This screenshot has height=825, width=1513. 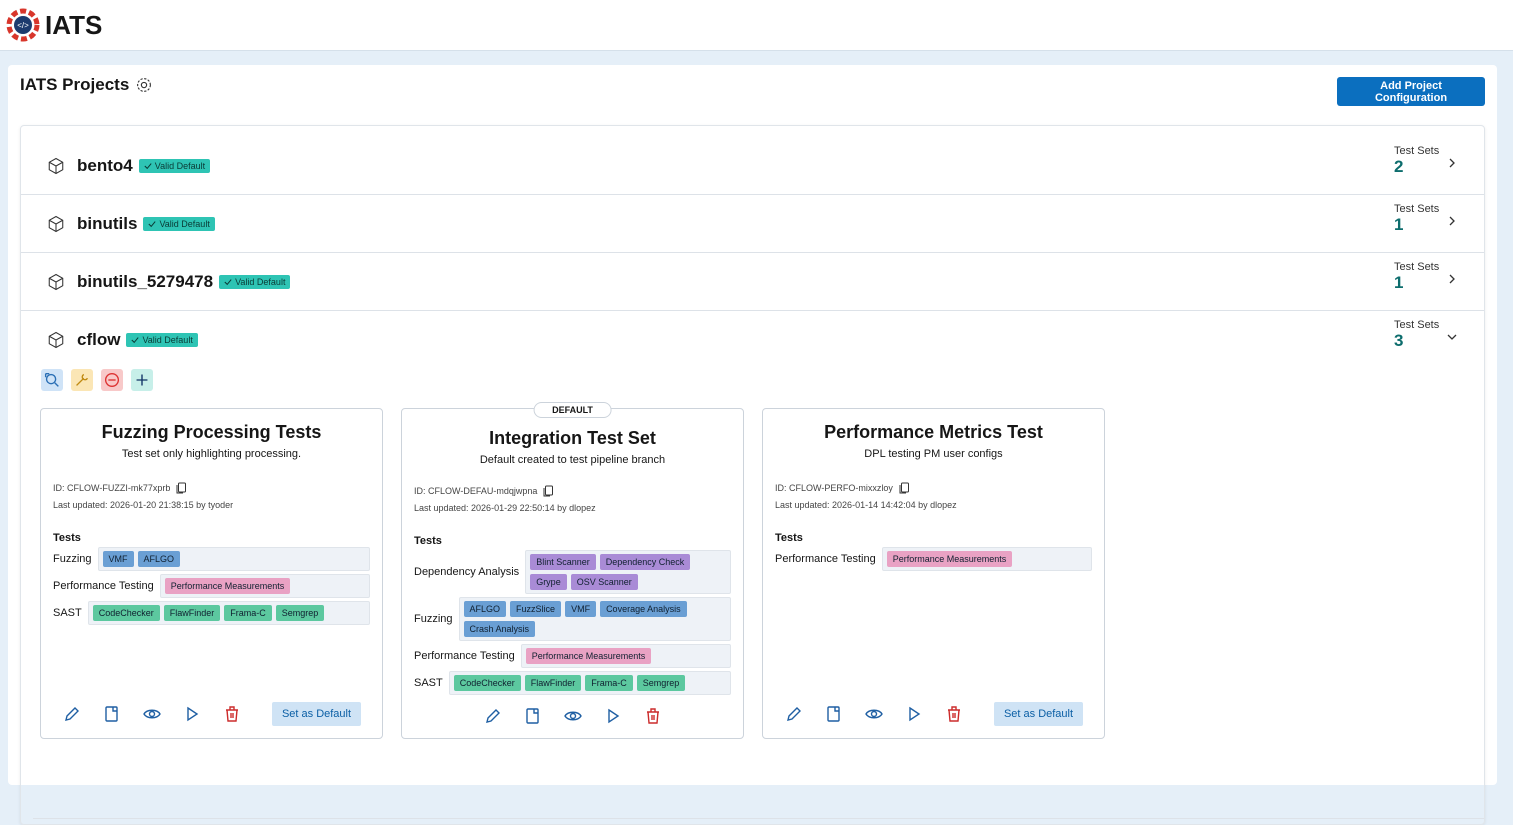 I want to click on test-set-id: ID: CFLOW-FUZZI-mk77xprb, so click(x=211, y=488).